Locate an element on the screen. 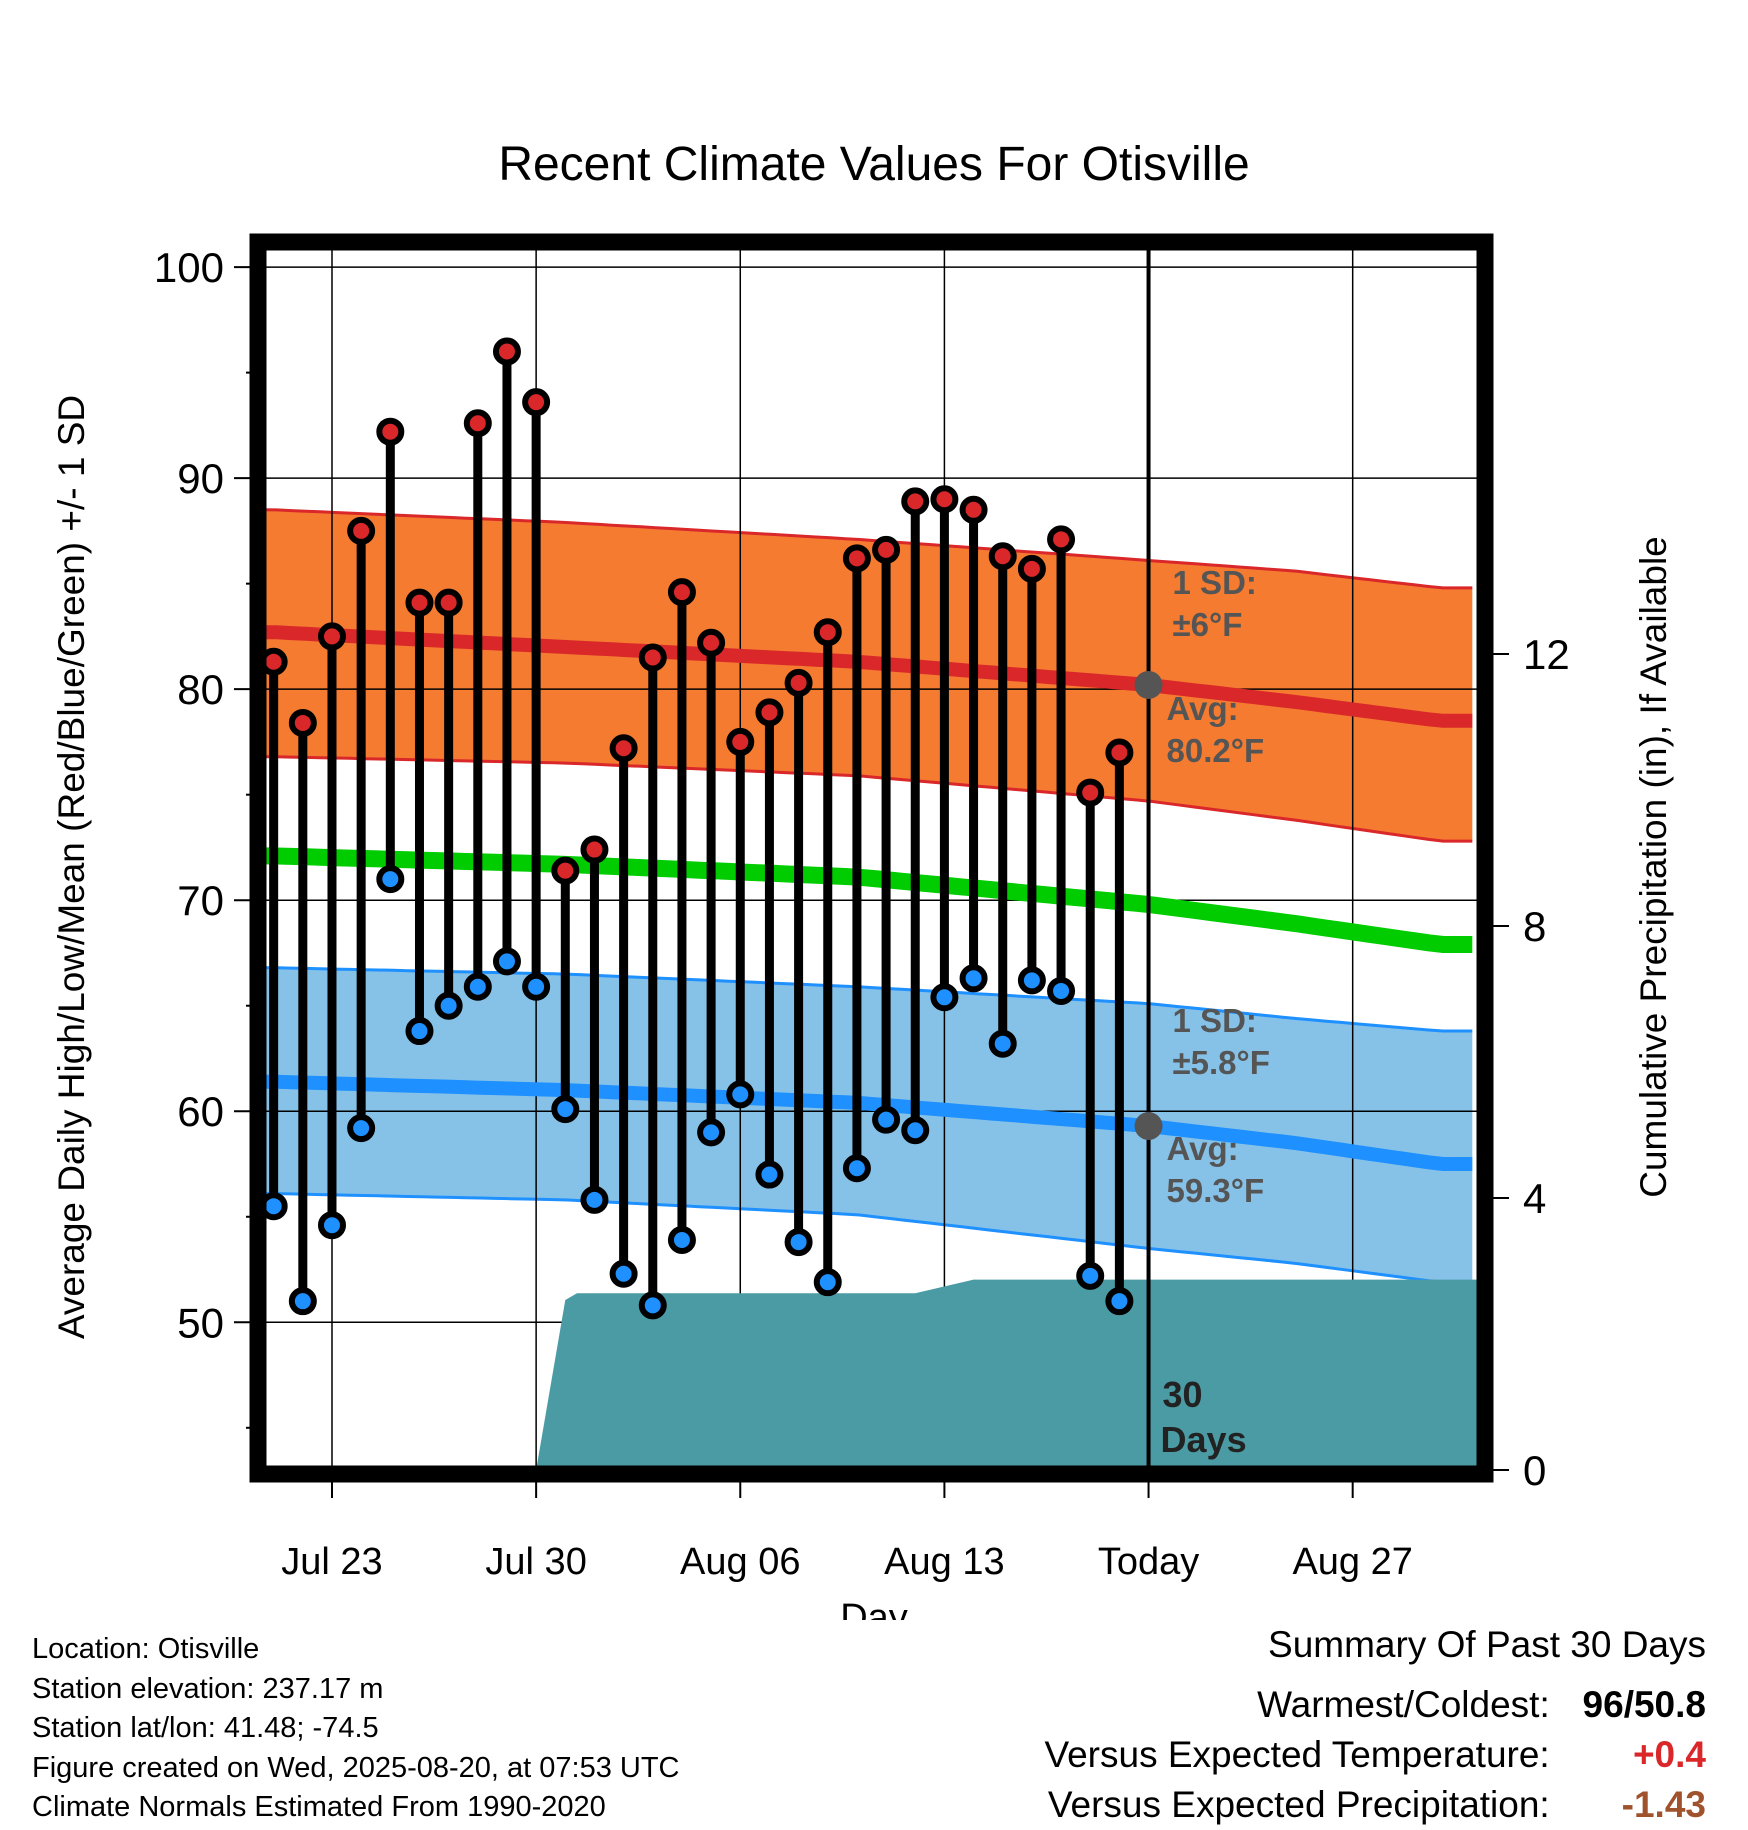 The image size is (1748, 1830). warmest-coldest-row: Warmest/Coldest: 96/50.8 is located at coordinates (1375, 1705).